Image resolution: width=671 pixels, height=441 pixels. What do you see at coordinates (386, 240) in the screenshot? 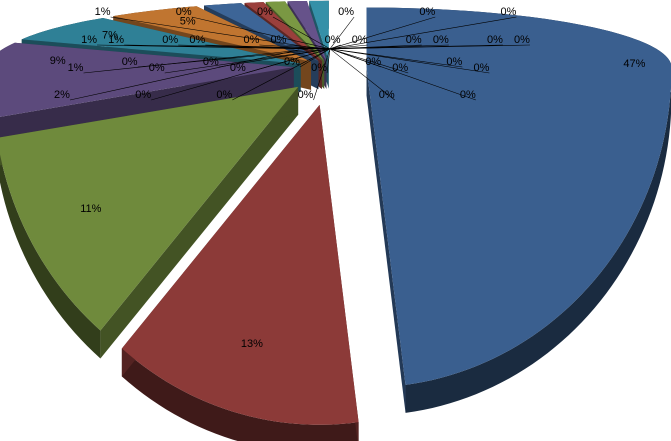
I see `slice-wall` at bounding box center [386, 240].